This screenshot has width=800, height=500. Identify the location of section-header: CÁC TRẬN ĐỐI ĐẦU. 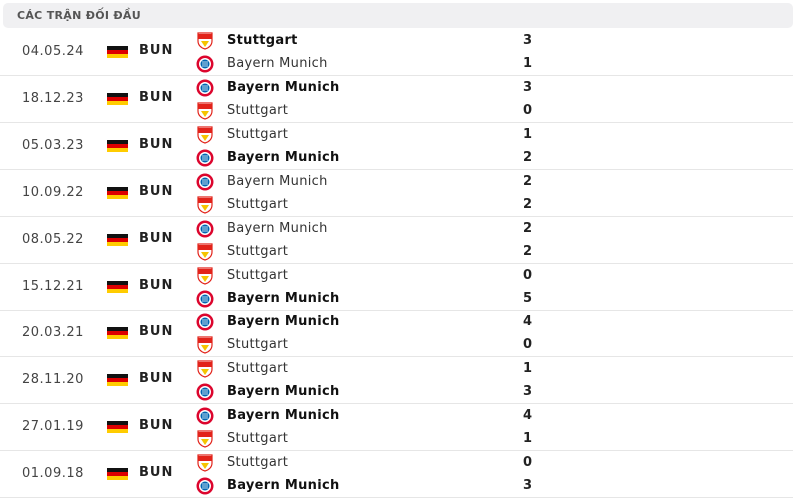
(398, 15).